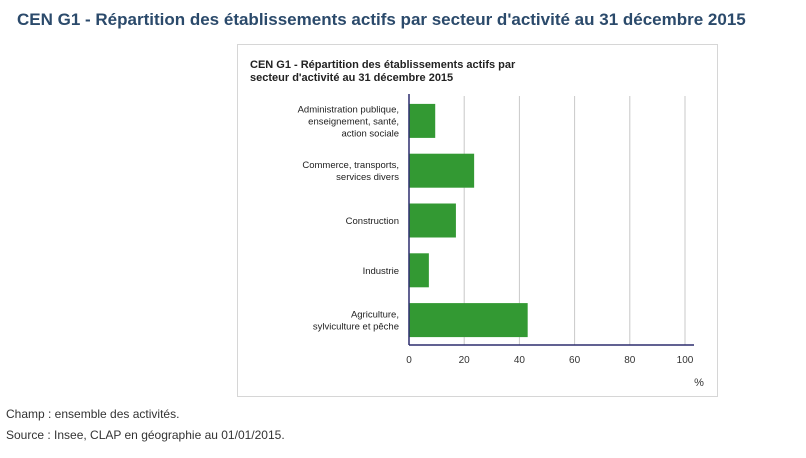 This screenshot has height=458, width=806. Describe the element at coordinates (575, 360) in the screenshot. I see `x-tick-label: 60` at that location.